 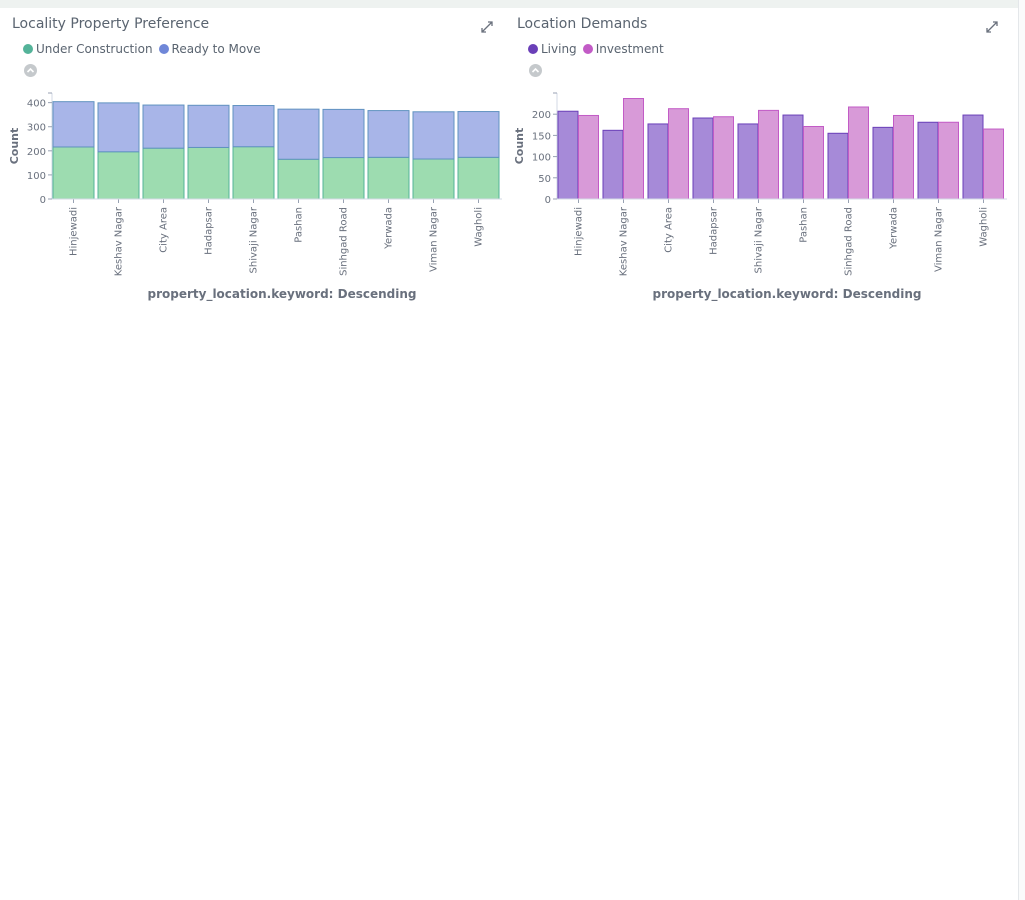 I want to click on panel-title: Location Demands, so click(x=582, y=24).